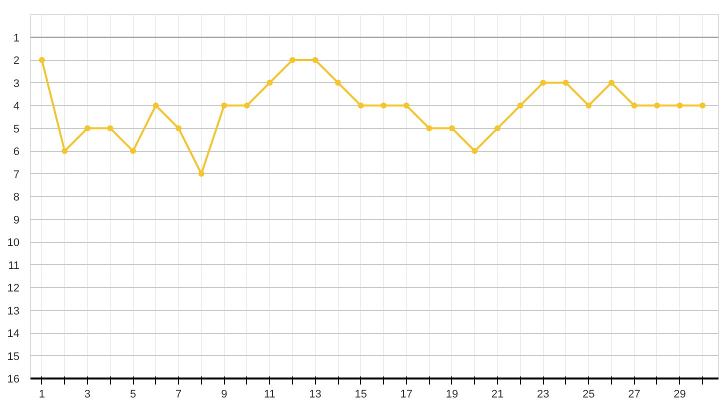 Image resolution: width=723 pixels, height=408 pixels. Describe the element at coordinates (588, 394) in the screenshot. I see `x-tick-label: 25` at that location.